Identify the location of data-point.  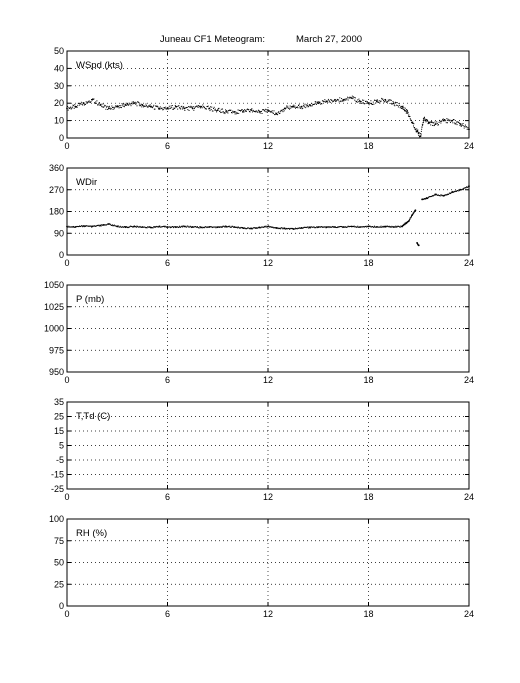
(259, 112).